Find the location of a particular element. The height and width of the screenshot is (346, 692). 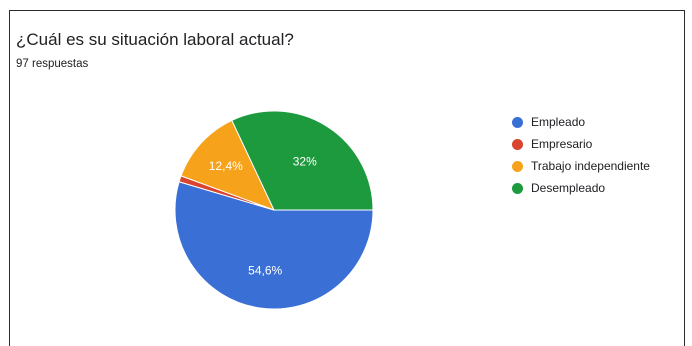

legend-item-empresario: Empresario is located at coordinates (581, 144).